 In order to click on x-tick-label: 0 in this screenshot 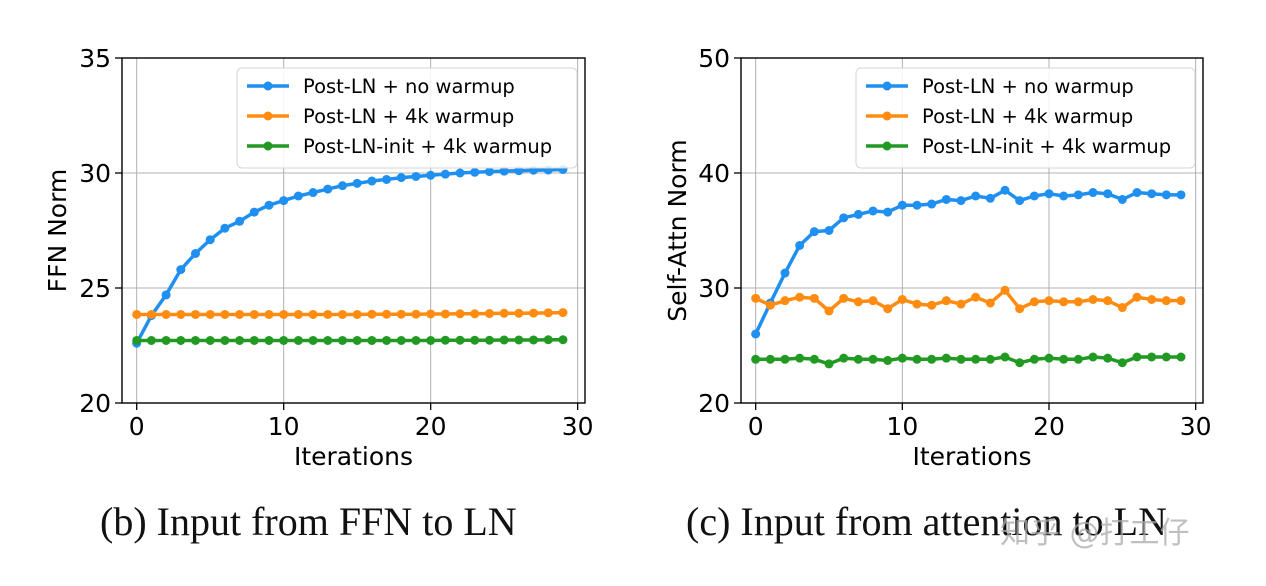, I will do `click(756, 426)`.